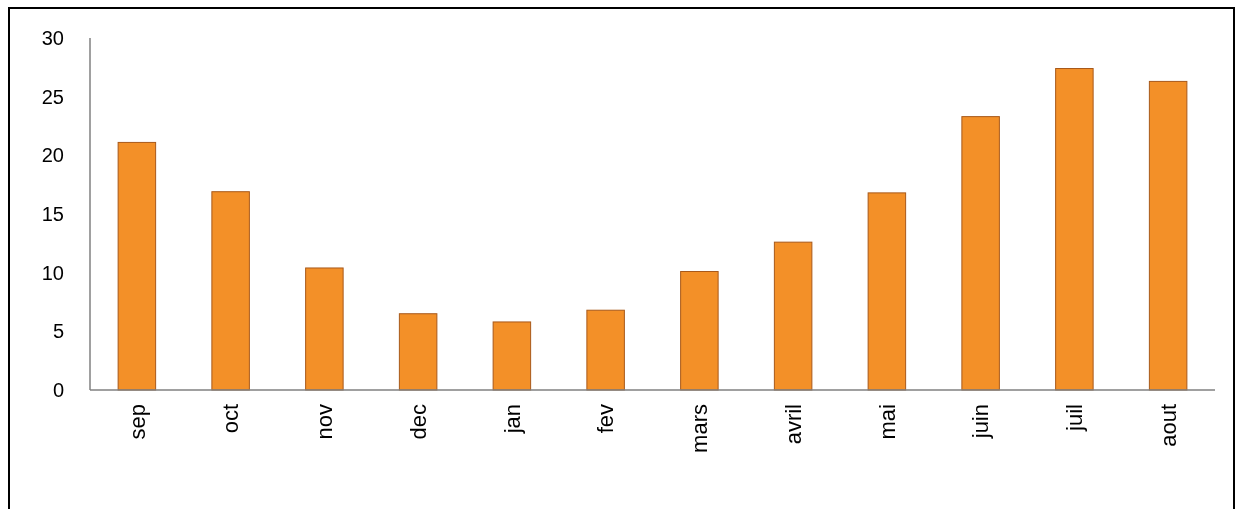 This screenshot has width=1235, height=509. I want to click on y-tick-label: 30, so click(52, 38).